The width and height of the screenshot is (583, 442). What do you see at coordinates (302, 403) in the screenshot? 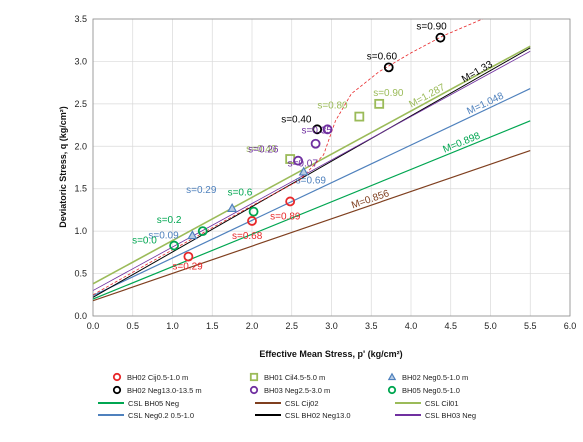
I see `legend-entry-label: CSL Cij02` at bounding box center [302, 403].